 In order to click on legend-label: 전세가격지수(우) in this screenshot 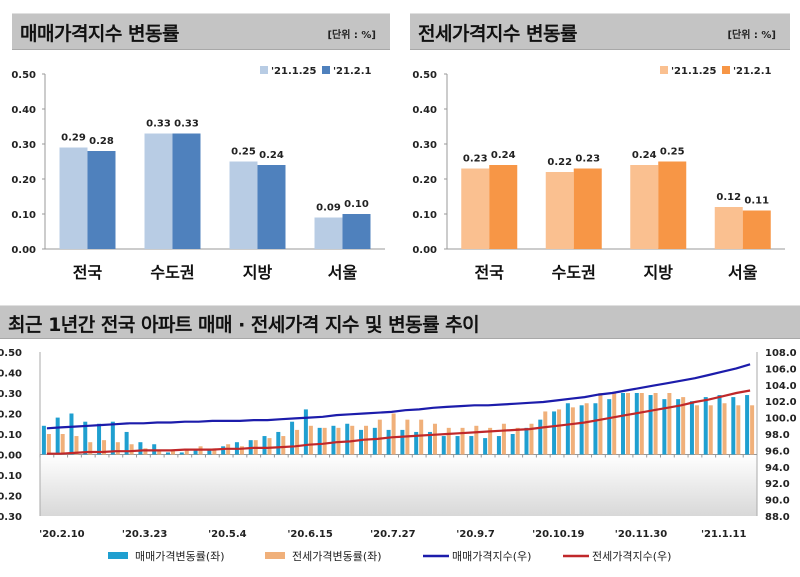, I will do `click(631, 556)`.